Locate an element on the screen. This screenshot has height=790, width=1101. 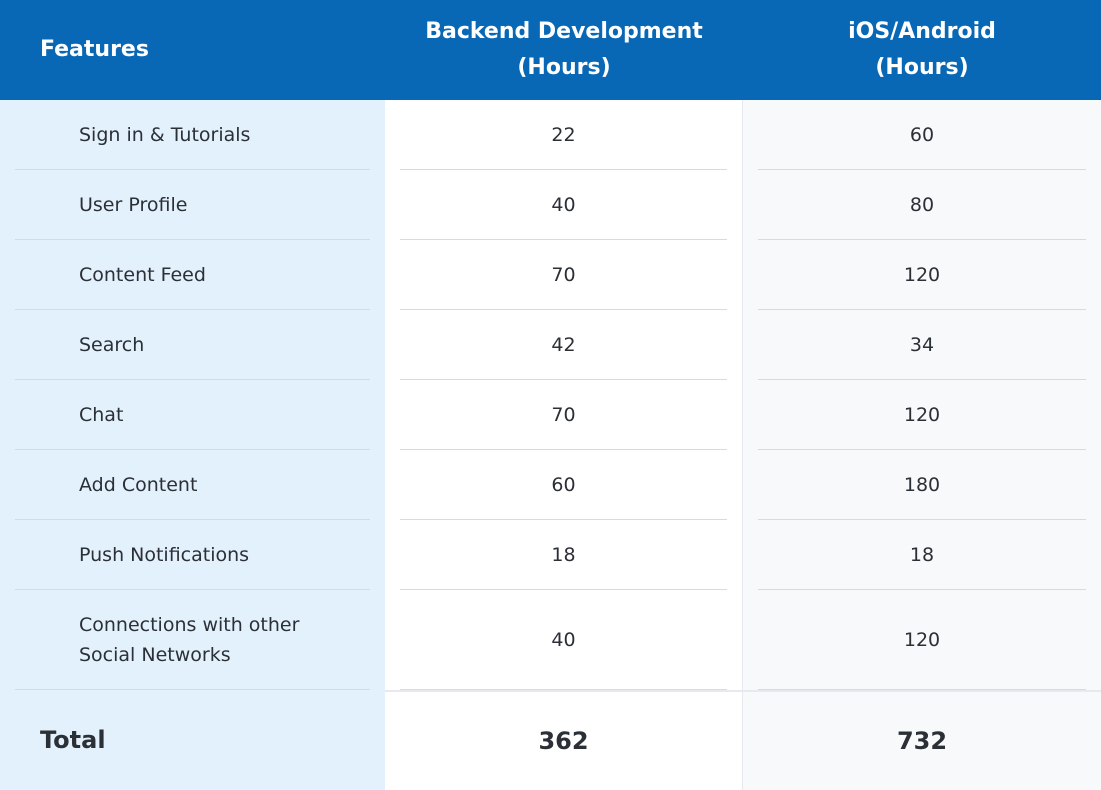
hours-cell: 180 is located at coordinates (922, 485).